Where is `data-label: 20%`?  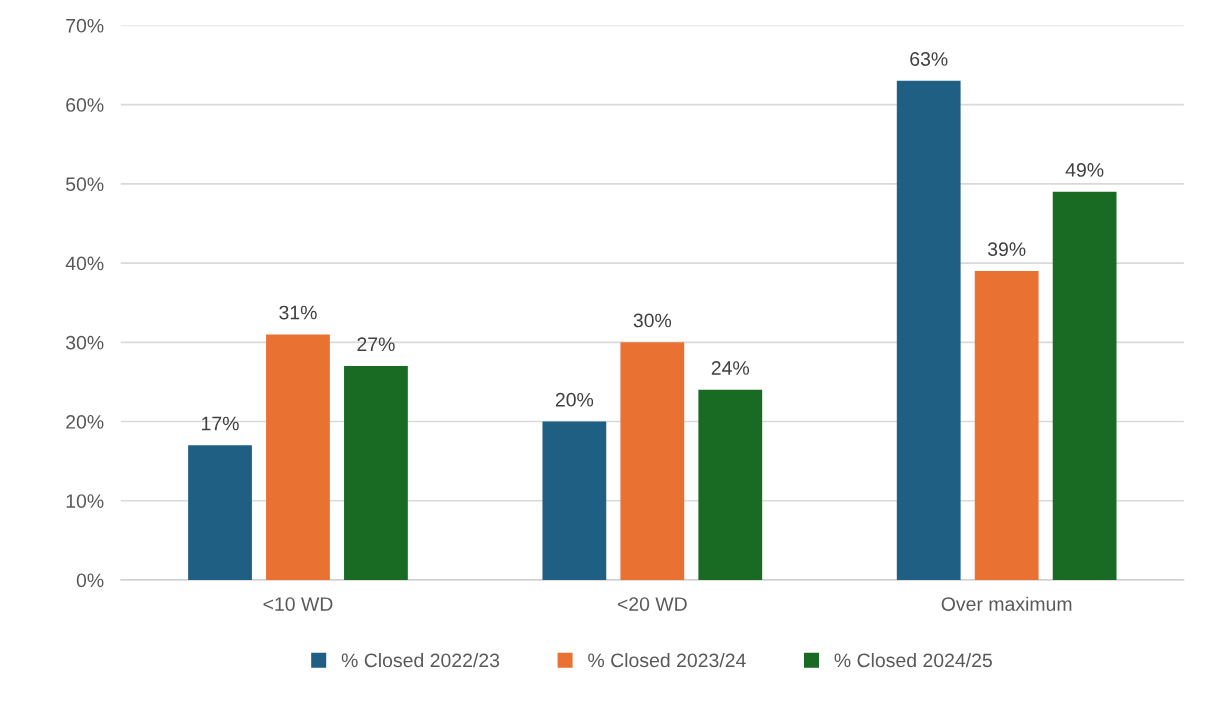 data-label: 20% is located at coordinates (574, 399).